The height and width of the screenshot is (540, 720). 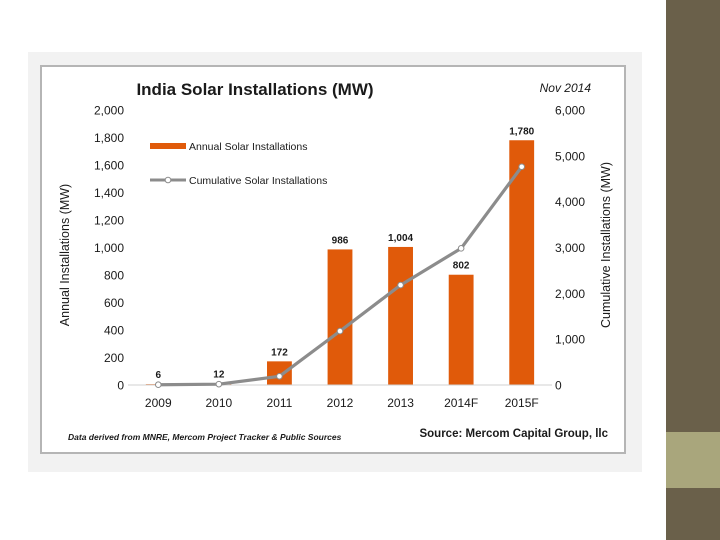 I want to click on left-tick-label: 1,600, so click(x=109, y=166).